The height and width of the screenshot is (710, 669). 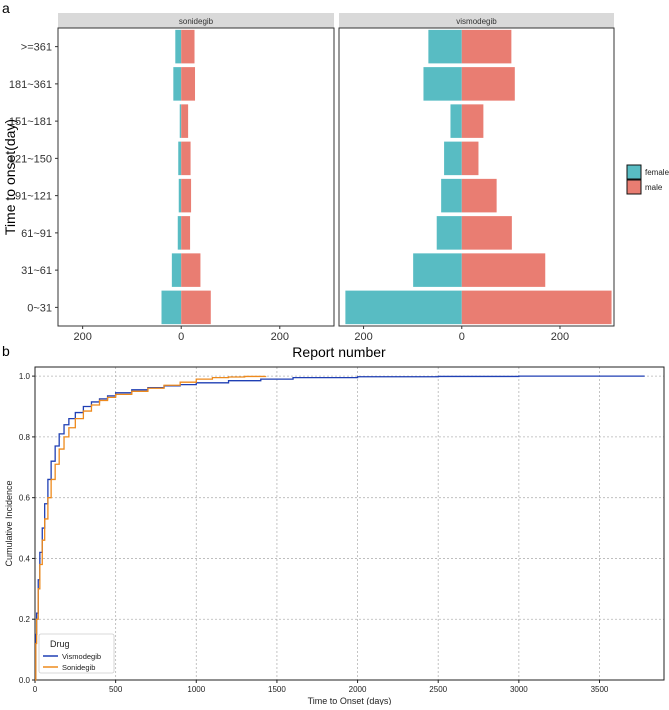 What do you see at coordinates (6, 8) in the screenshot?
I see `panel-a-label: a` at bounding box center [6, 8].